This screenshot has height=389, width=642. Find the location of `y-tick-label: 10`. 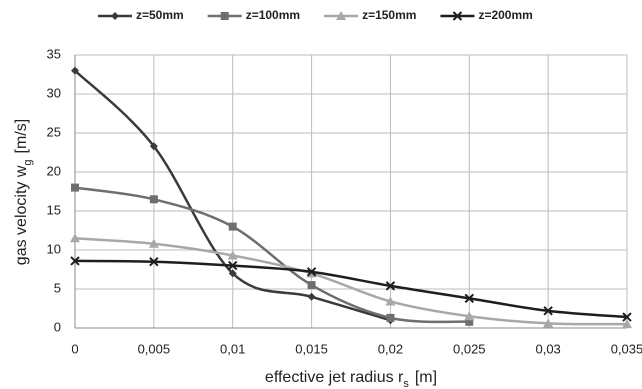

y-tick-label: 10 is located at coordinates (54, 248).